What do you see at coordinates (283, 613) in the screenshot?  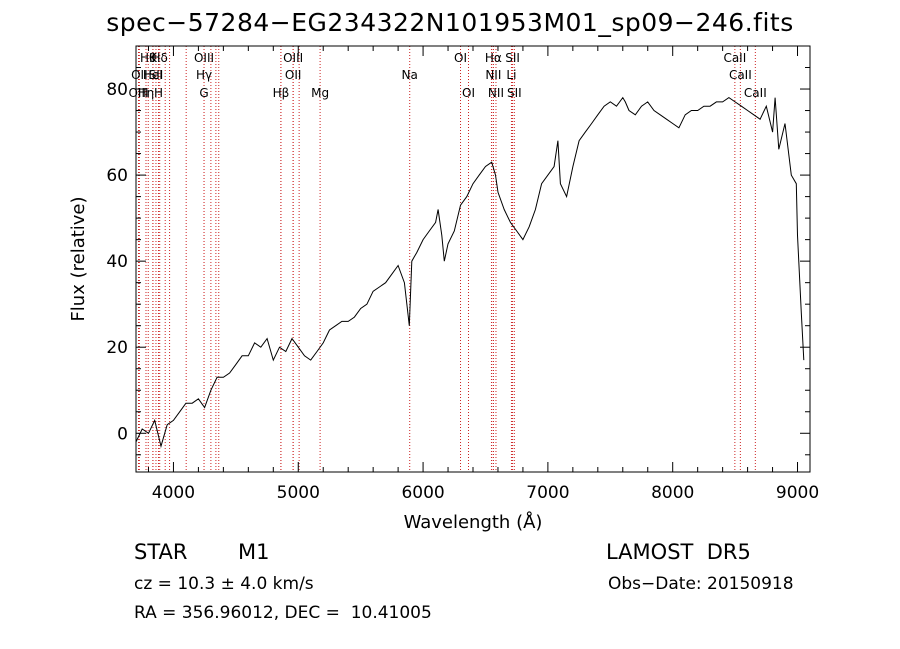 I see `coords-label: RA = 356.96012, DEC = 10.41005` at bounding box center [283, 613].